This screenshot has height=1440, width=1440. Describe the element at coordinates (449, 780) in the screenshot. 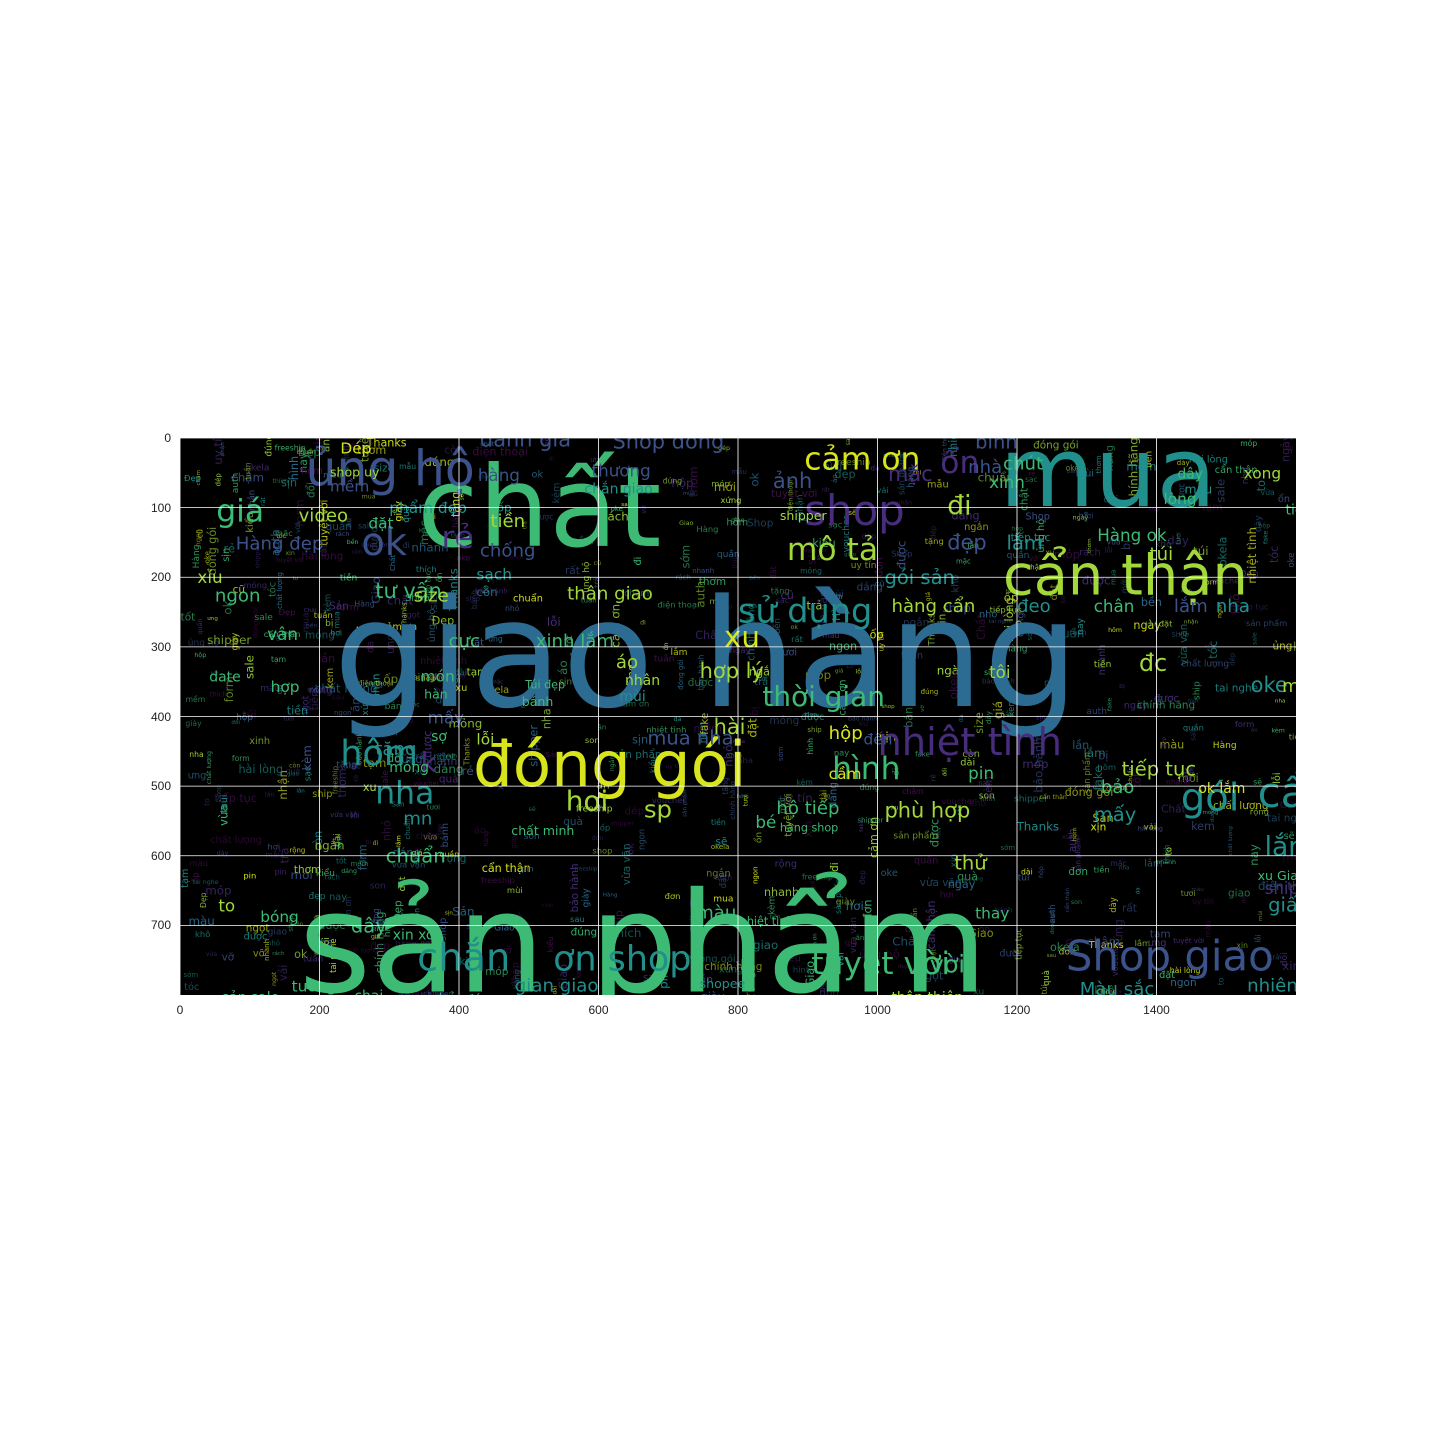

I see `cloud-word-small: quà` at that location.